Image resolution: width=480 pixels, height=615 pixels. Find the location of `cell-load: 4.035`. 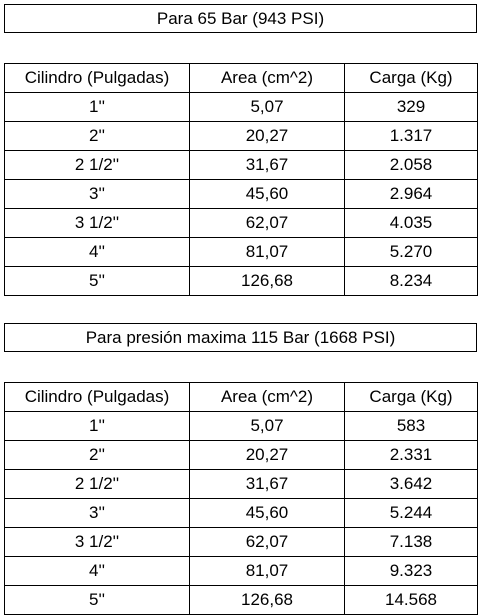

cell-load: 4.035 is located at coordinates (411, 223).